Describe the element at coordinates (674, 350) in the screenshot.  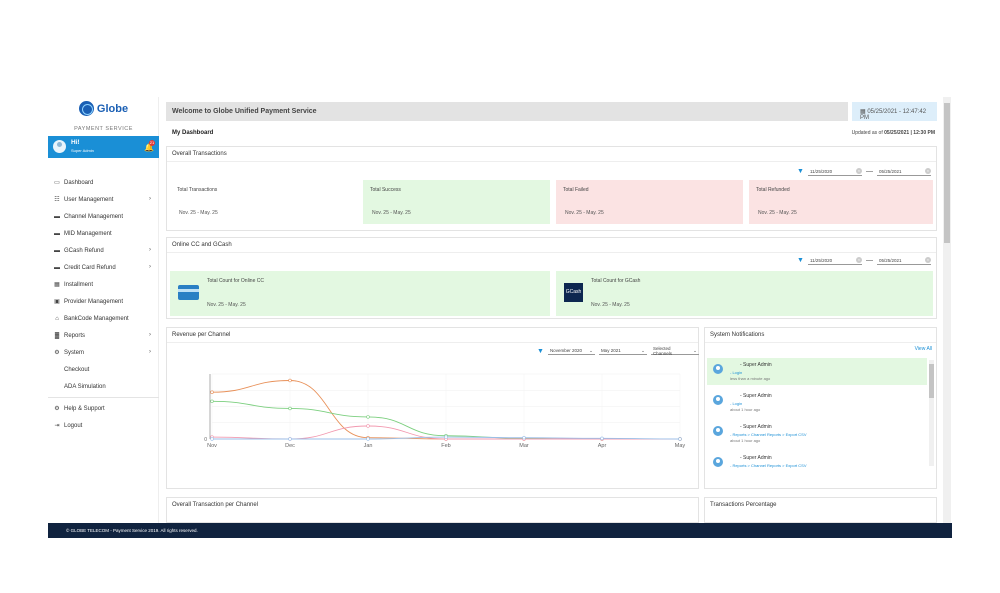
I see `channel-select: Selected Channels ⌄` at that location.